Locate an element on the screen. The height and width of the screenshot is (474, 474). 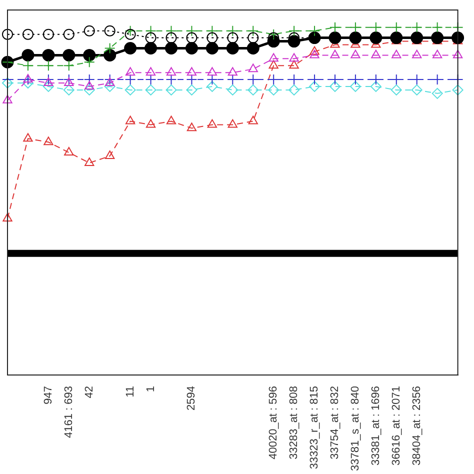
x-tick-label: 33754_at : 832 is located at coordinates (335, 423).